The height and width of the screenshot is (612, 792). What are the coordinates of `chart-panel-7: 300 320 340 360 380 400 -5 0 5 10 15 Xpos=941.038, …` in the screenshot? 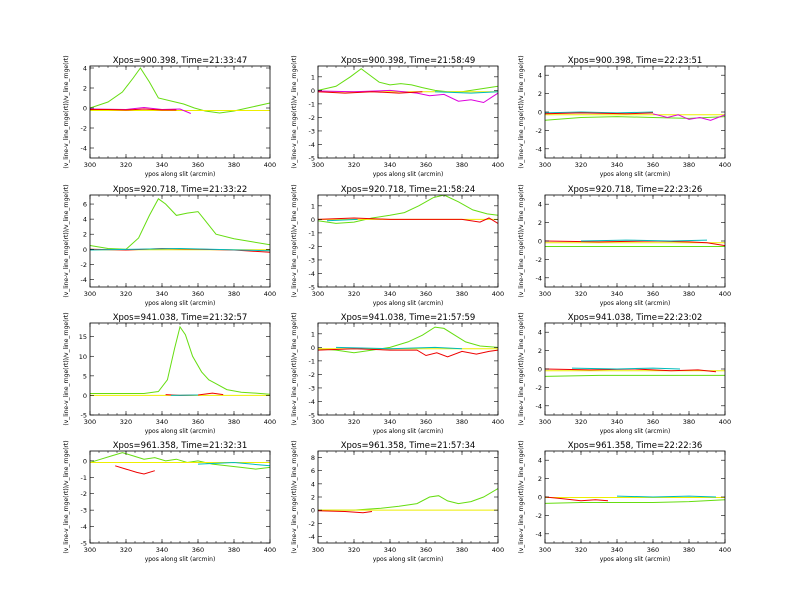 It's located at (169, 373).